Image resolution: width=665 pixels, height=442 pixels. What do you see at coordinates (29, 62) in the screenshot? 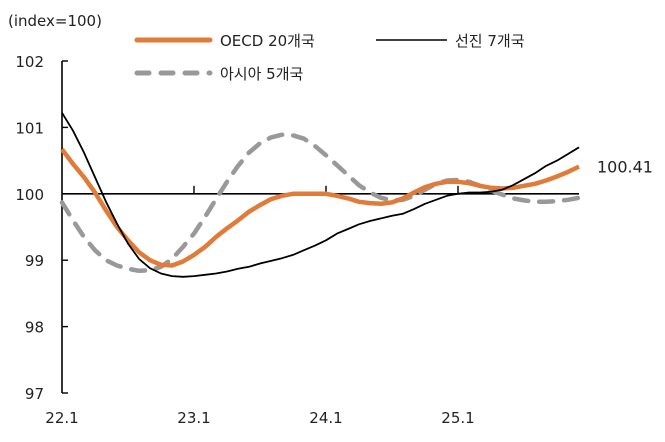
I see `y-tick-label: 102` at bounding box center [29, 62].